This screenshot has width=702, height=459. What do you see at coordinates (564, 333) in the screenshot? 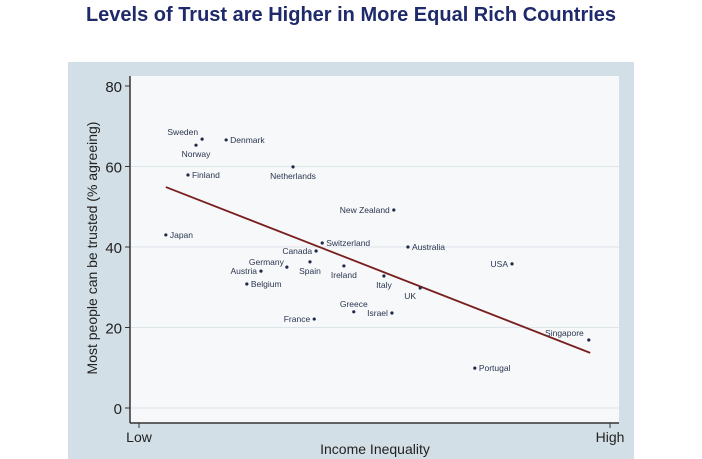
I see `point-label: Singapore` at bounding box center [564, 333].